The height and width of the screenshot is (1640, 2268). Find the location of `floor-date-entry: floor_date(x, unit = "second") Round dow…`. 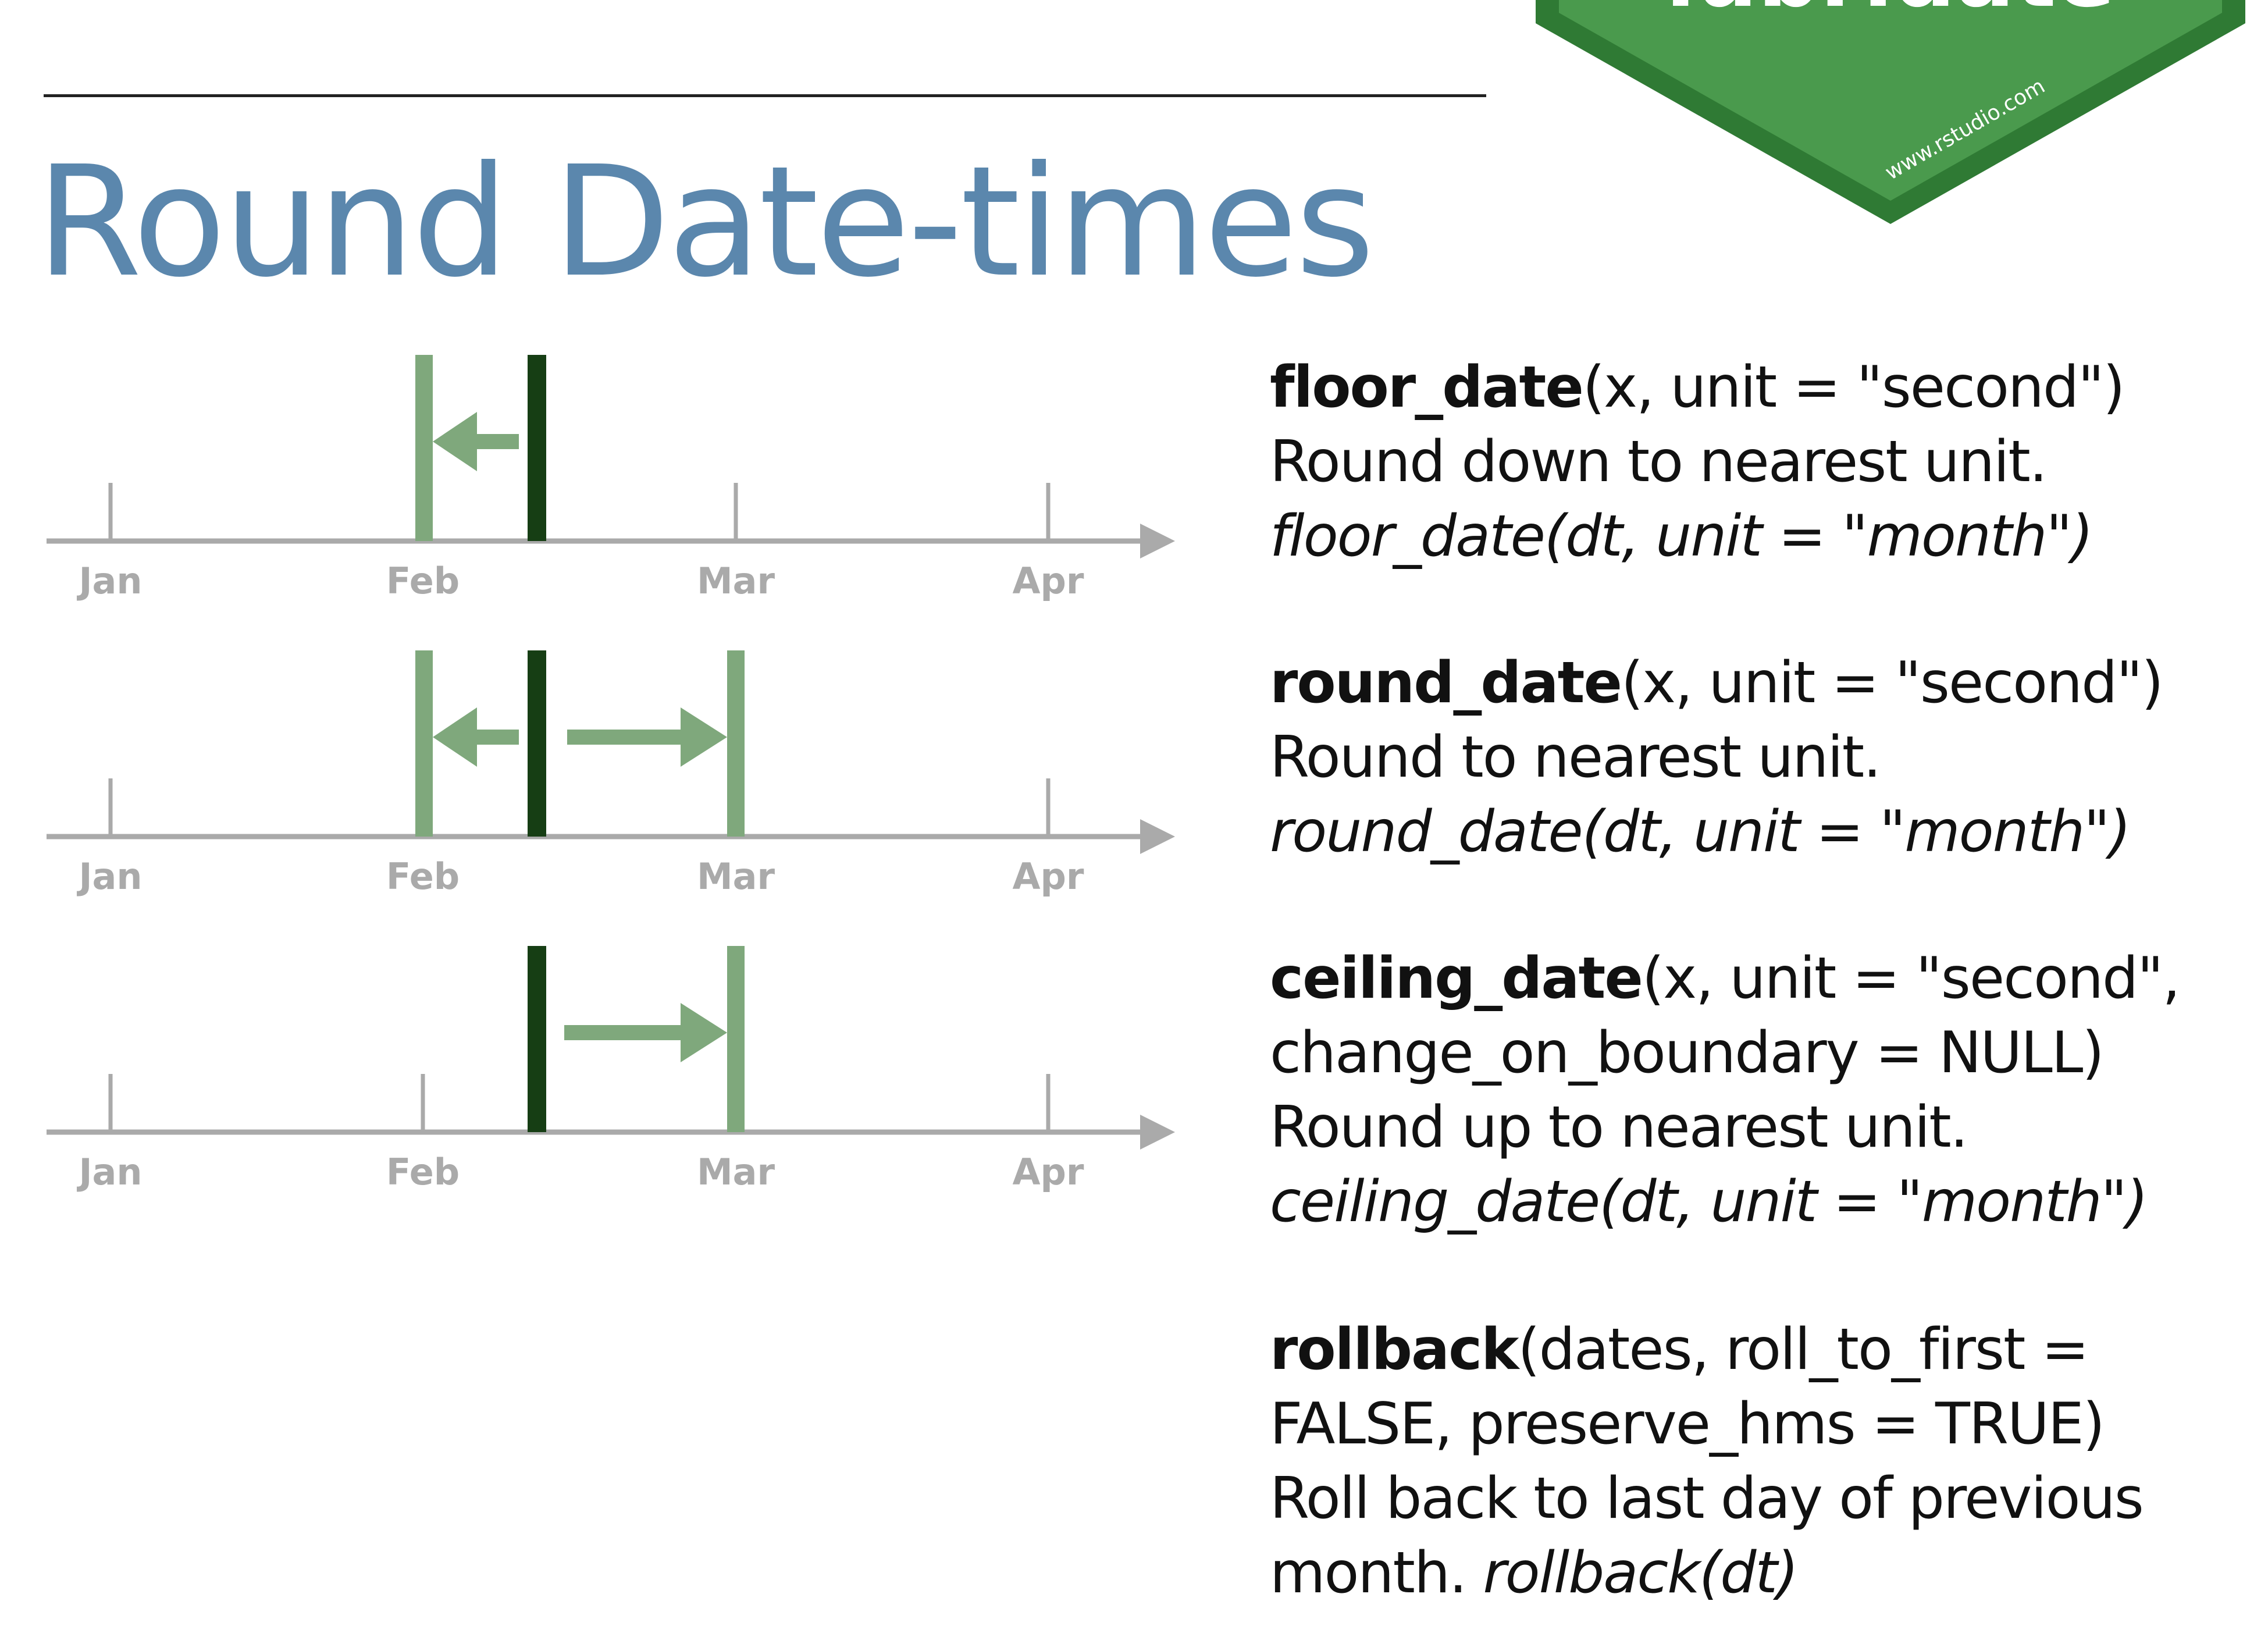

floor-date-entry: floor_date(x, unit = "second") Round dow… is located at coordinates (1750, 462).